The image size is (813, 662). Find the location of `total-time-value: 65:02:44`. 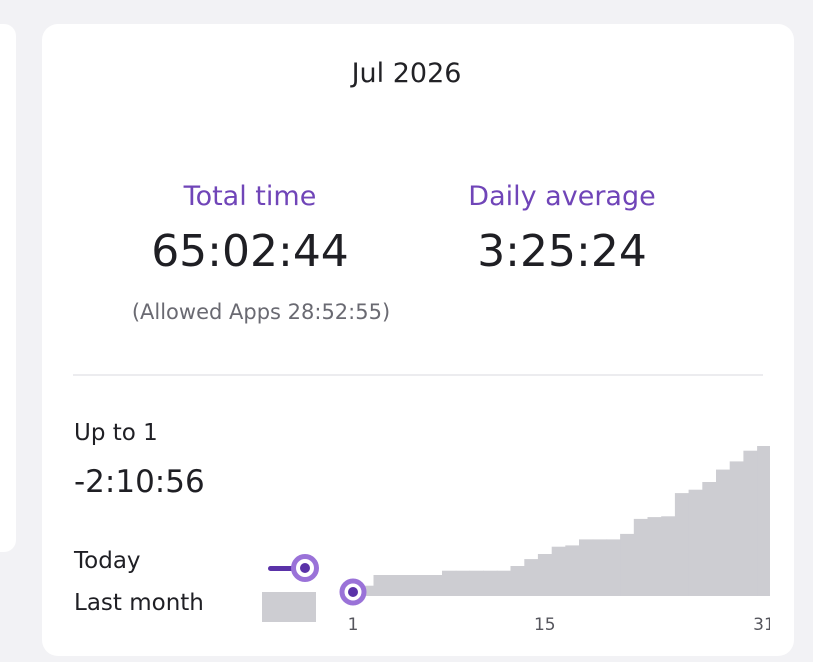

total-time-value: 65:02:44 is located at coordinates (250, 251).